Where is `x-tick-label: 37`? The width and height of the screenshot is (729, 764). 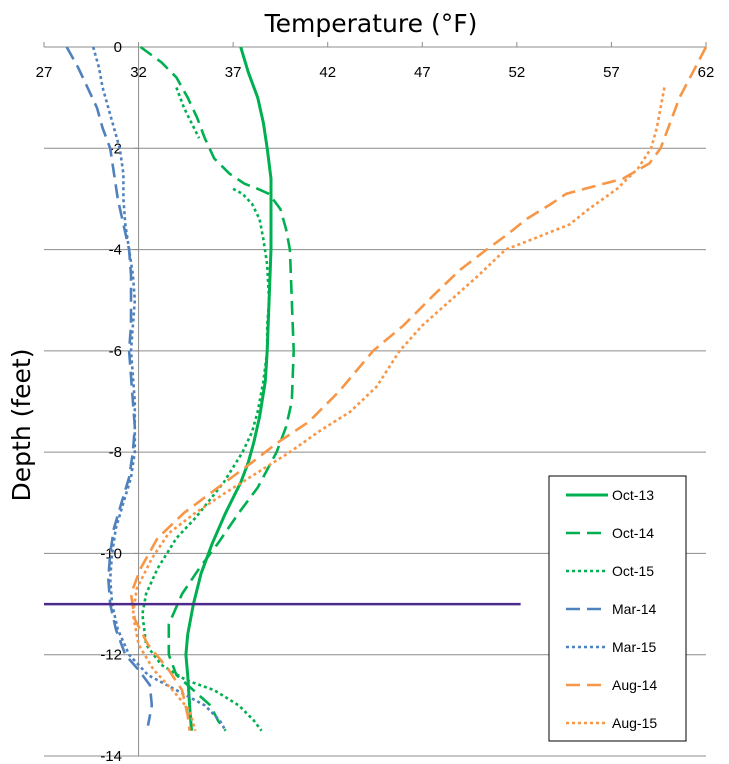
x-tick-label: 37 is located at coordinates (233, 72).